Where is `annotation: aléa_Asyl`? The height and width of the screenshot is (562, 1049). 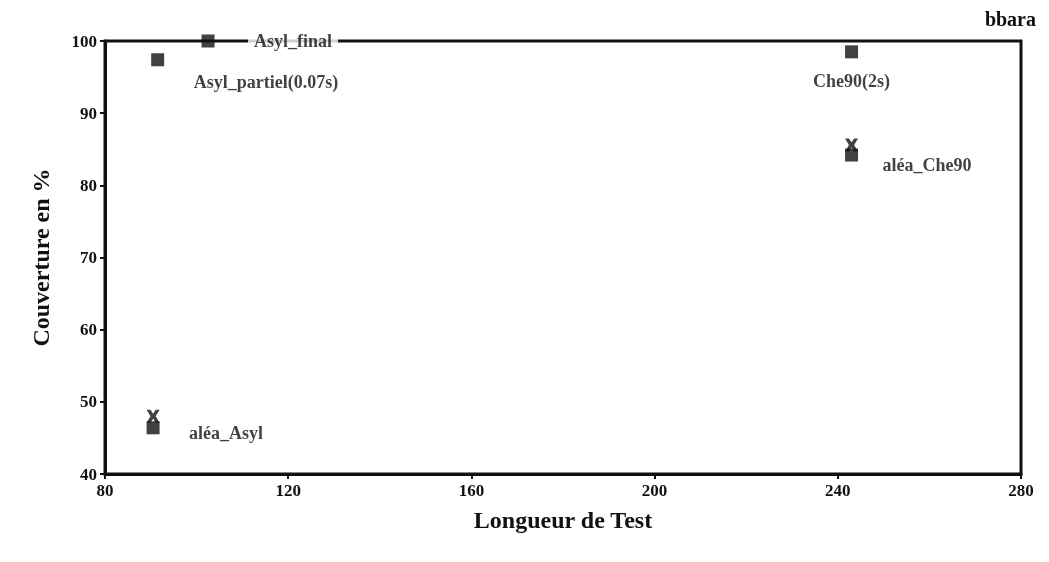 annotation: aléa_Asyl is located at coordinates (226, 432).